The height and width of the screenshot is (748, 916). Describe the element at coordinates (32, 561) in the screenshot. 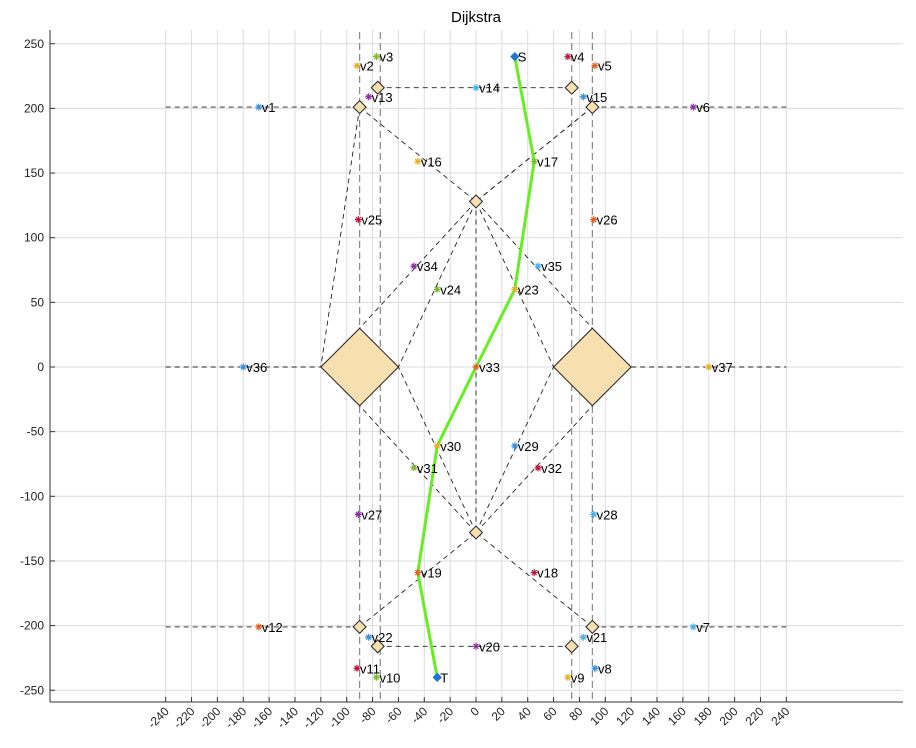

I see `y-tick-label: -150` at that location.